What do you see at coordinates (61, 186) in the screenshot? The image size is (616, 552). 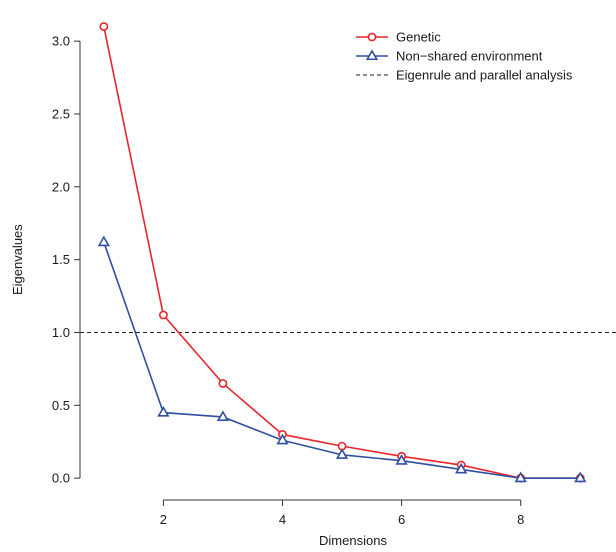 I see `y-tick-label: 2.0` at bounding box center [61, 186].